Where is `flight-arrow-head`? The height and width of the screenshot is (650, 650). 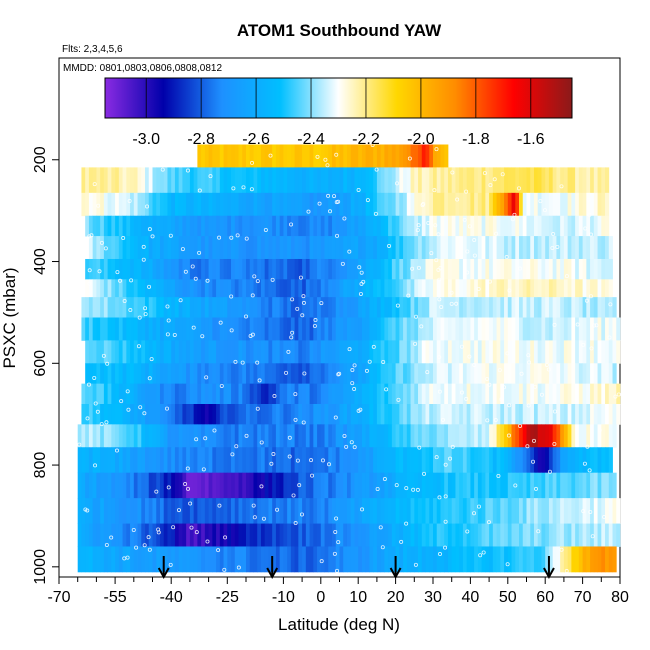 flight-arrow-head is located at coordinates (272, 573).